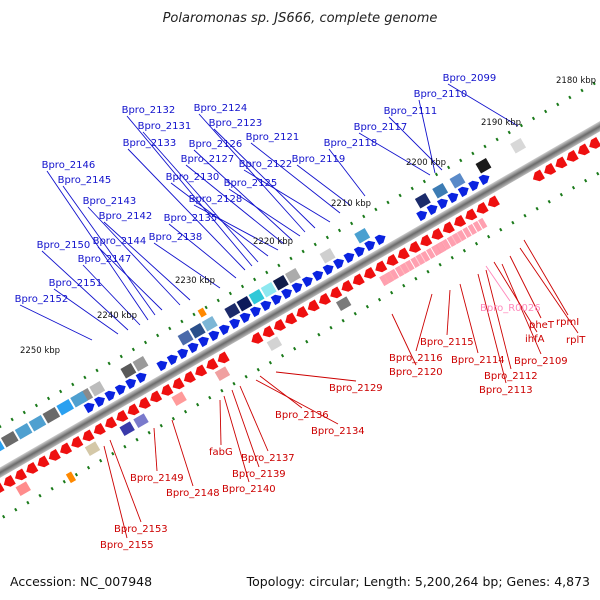 The width and height of the screenshot is (600, 600). What do you see at coordinates (567, 322) in the screenshot?
I see `gene-label-rpmi: rpmI` at bounding box center [567, 322].